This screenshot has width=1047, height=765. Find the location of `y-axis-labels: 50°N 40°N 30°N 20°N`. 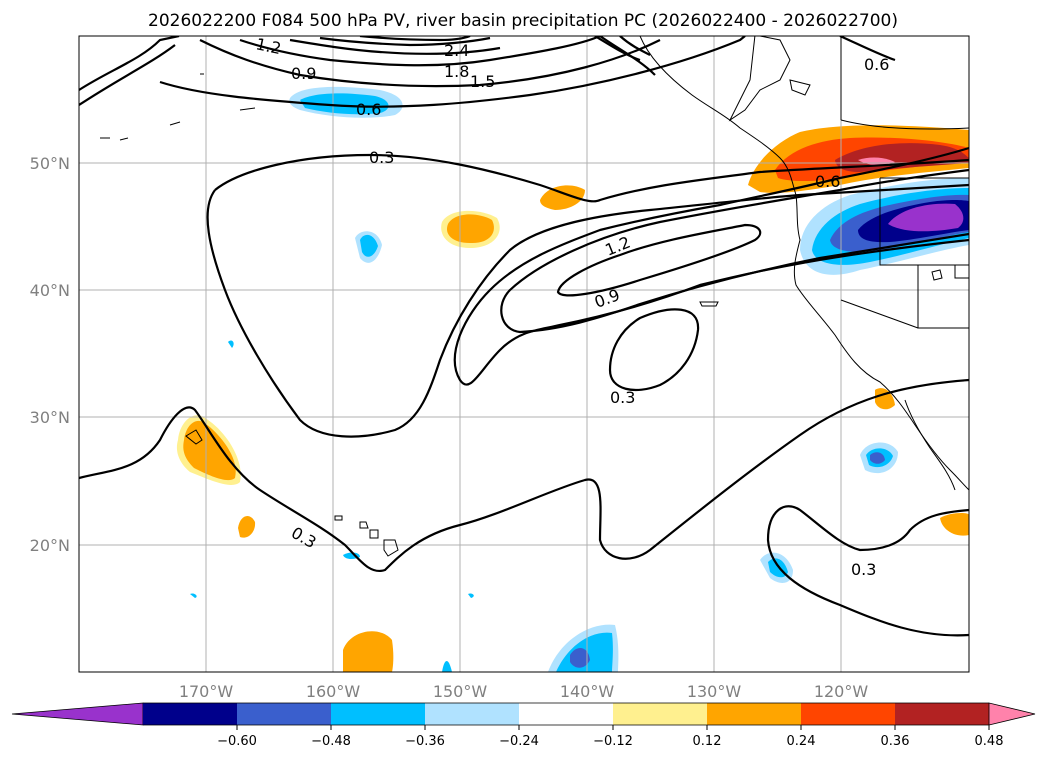

y-axis-labels: 50°N 40°N 30°N 20°N is located at coordinates (50, 354).